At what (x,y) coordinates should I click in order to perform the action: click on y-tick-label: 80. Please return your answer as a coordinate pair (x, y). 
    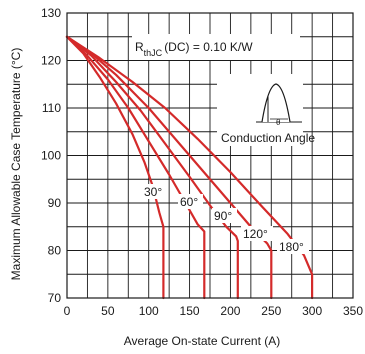
    Looking at the image, I should click on (55, 251).